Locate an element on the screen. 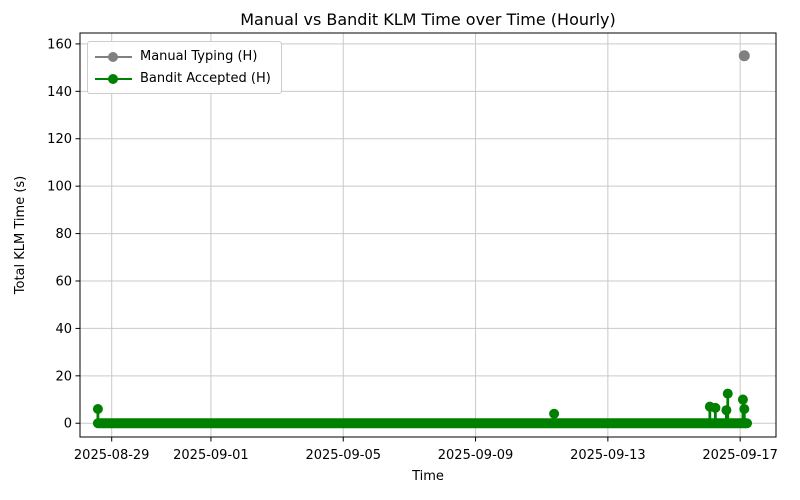 The image size is (800, 500). x-axis-label: Time is located at coordinates (427, 476).